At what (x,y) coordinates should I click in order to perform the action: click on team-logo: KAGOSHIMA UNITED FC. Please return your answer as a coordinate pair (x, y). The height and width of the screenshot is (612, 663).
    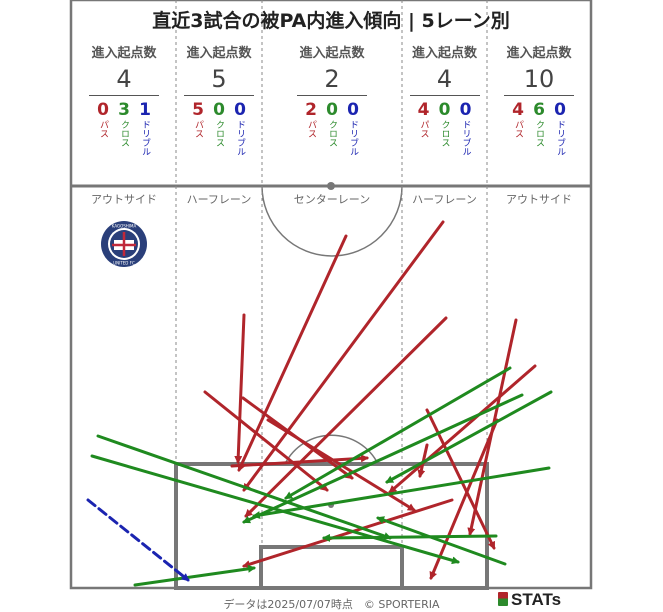
    Looking at the image, I should click on (124, 244).